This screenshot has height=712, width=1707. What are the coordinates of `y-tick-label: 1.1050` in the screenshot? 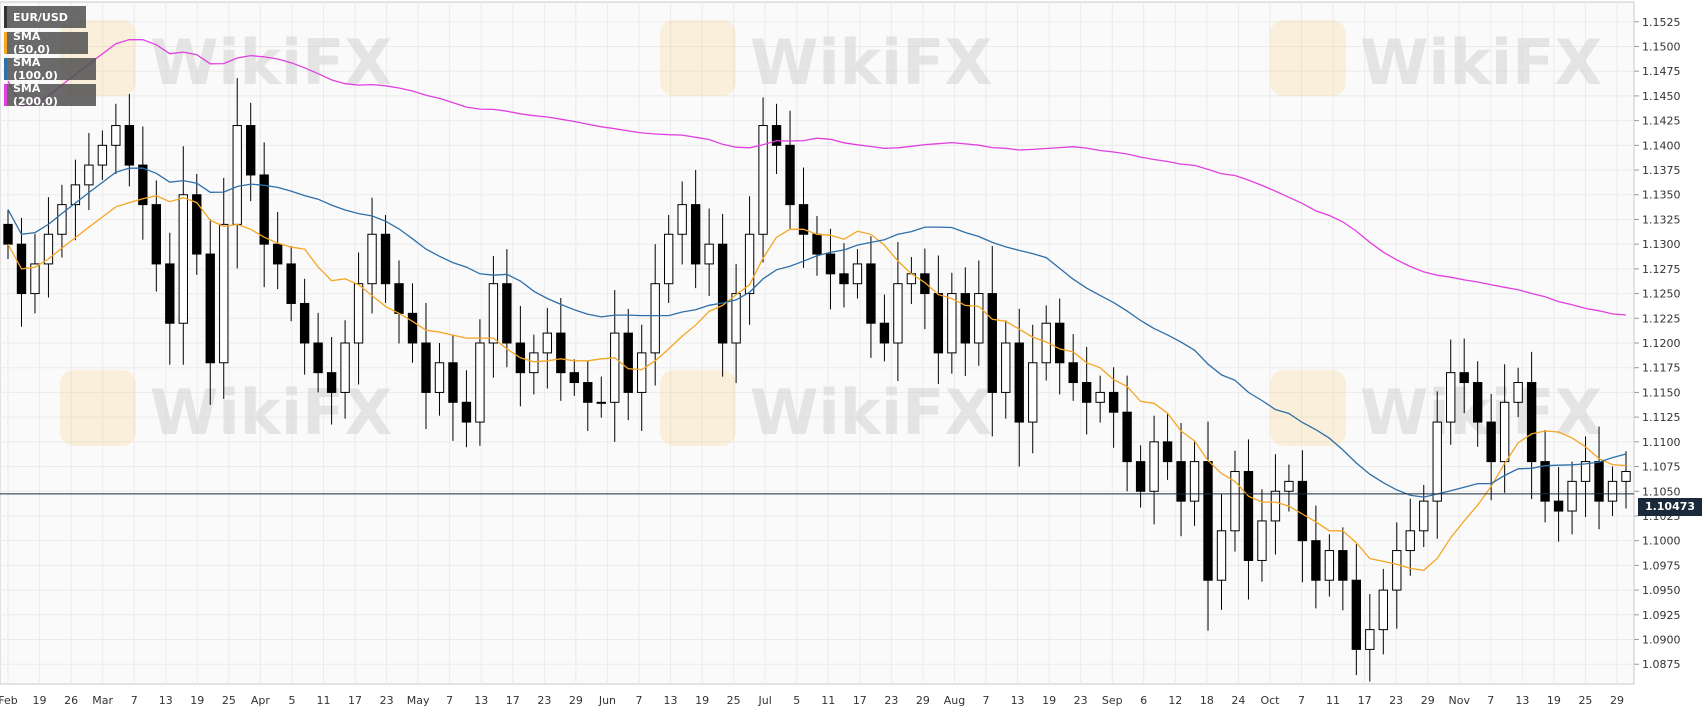 It's located at (1661, 491).